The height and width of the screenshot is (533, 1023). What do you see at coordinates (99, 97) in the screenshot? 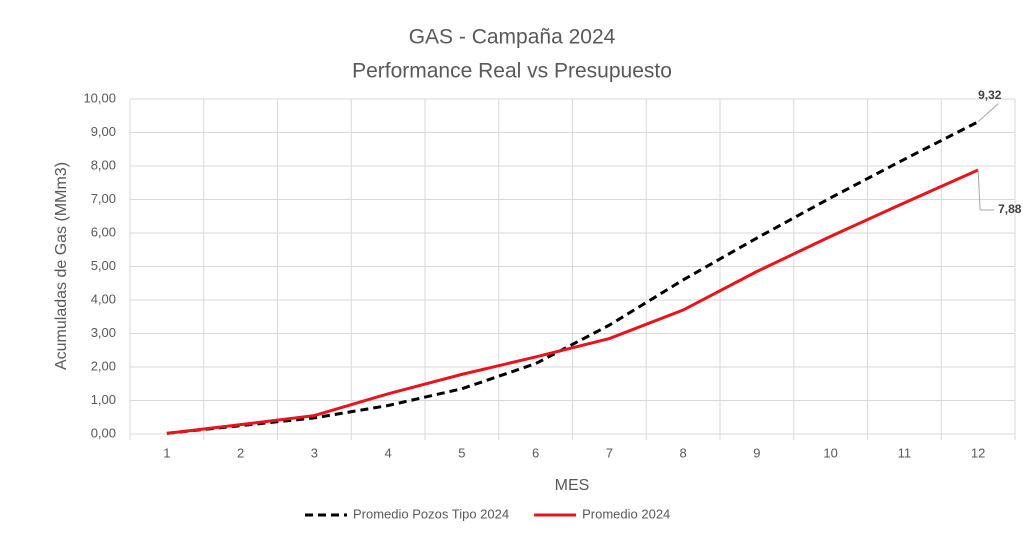
I see `y-tick-label: 10,00` at bounding box center [99, 97].